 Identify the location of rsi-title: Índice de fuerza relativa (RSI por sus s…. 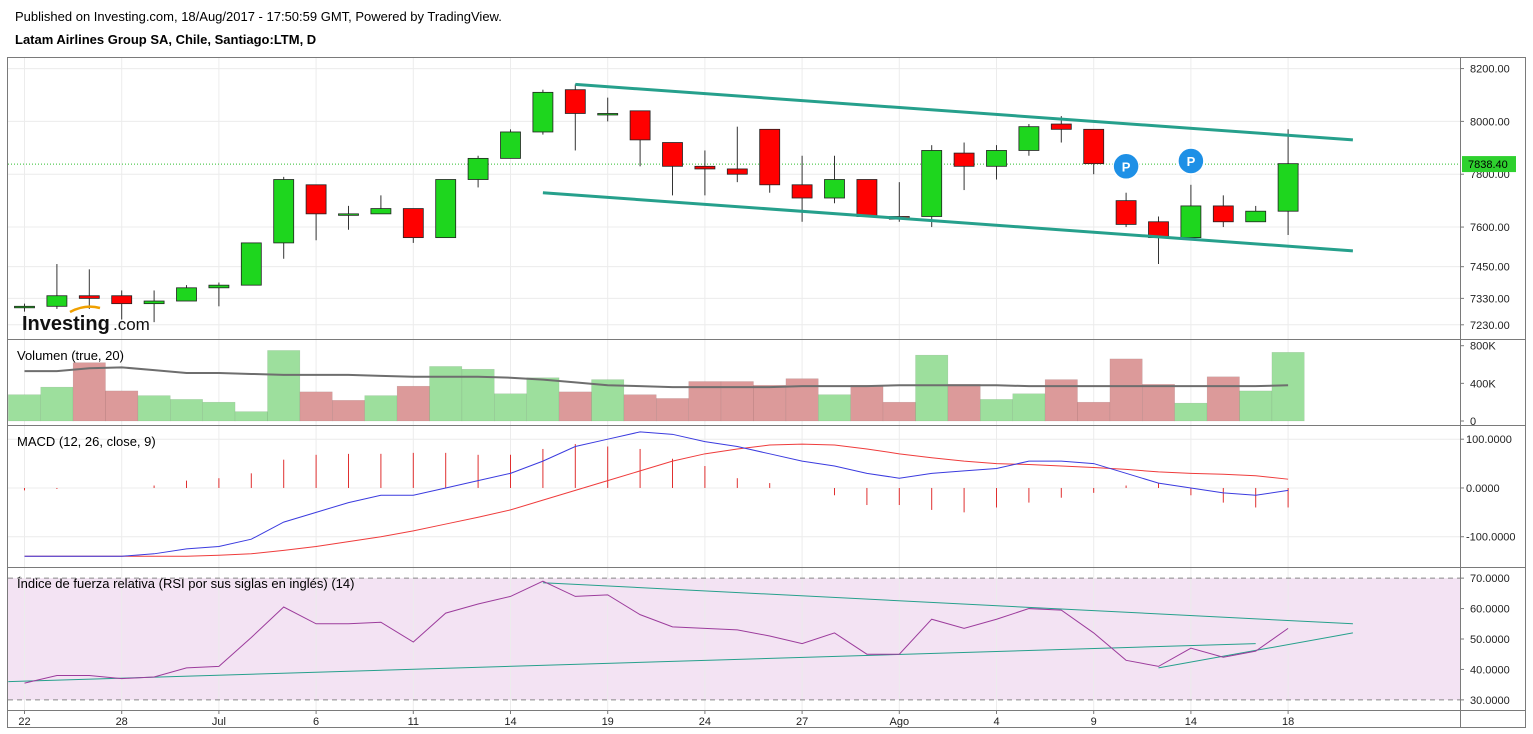
(185, 583).